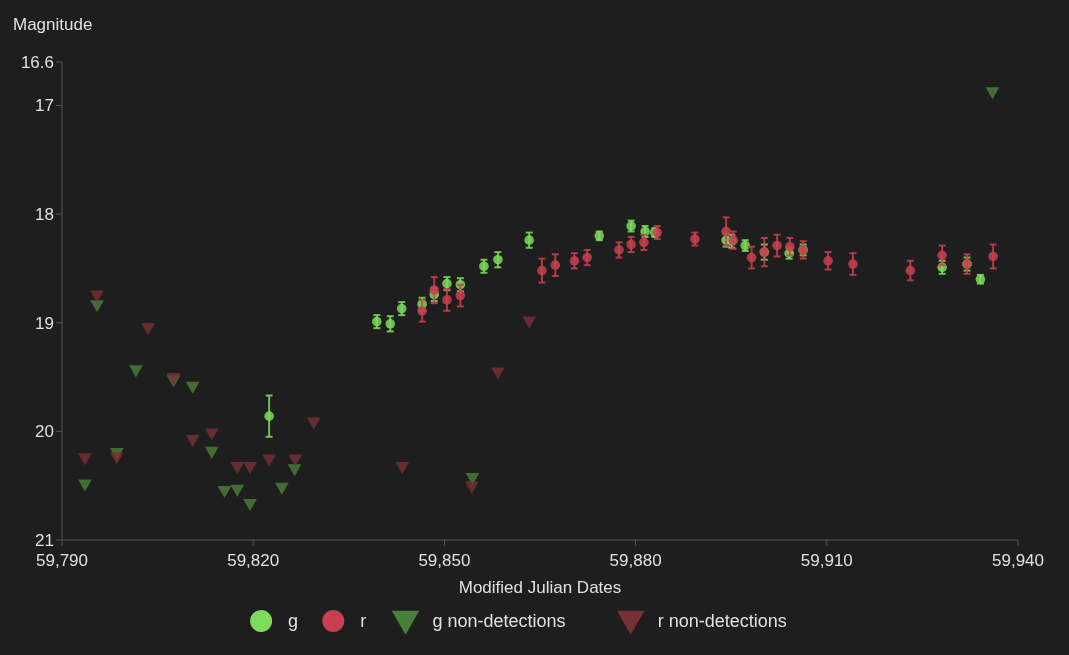 The height and width of the screenshot is (655, 1069). What do you see at coordinates (44, 323) in the screenshot?
I see `y-tick-label: 19` at bounding box center [44, 323].